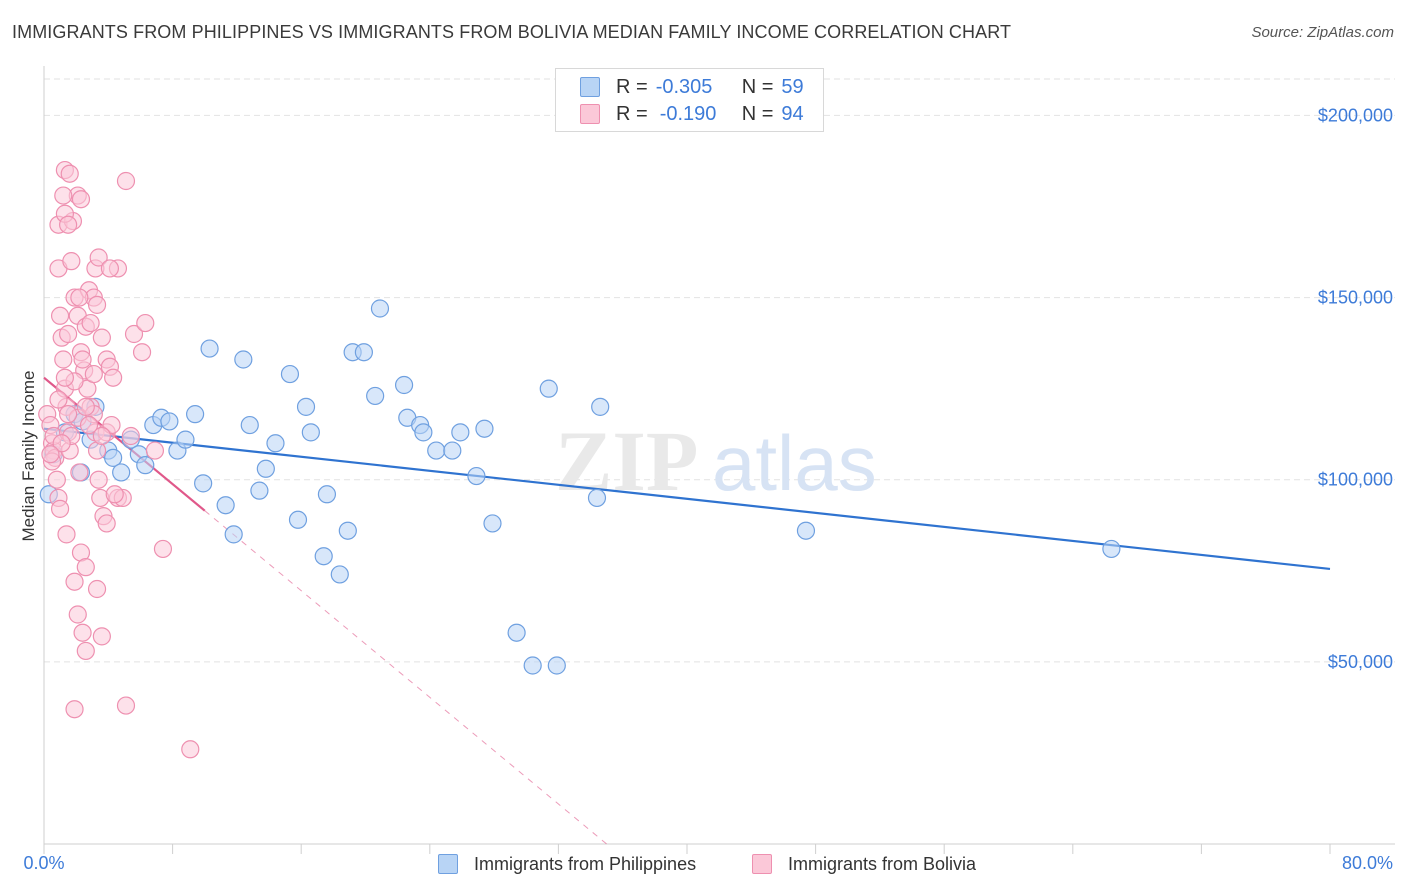  What do you see at coordinates (792, 113) in the screenshot?
I see `legend-n-value: 94` at bounding box center [792, 113].